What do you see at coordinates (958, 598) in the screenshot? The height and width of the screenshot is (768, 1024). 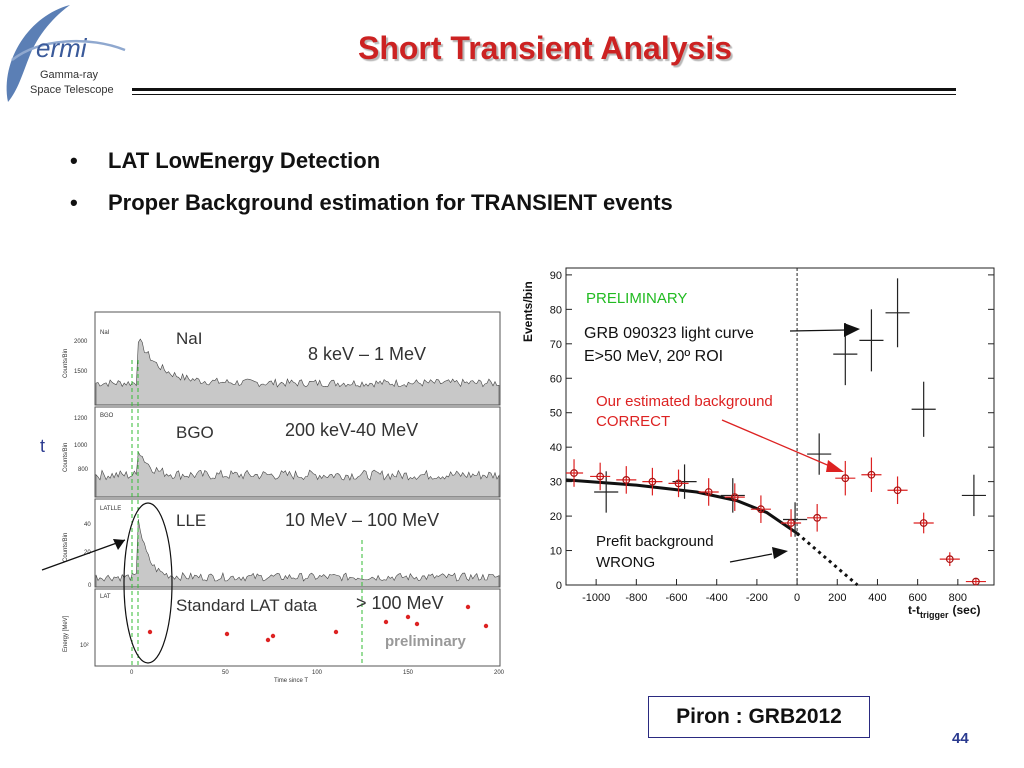 I see `xtick-label: 800` at bounding box center [958, 598].